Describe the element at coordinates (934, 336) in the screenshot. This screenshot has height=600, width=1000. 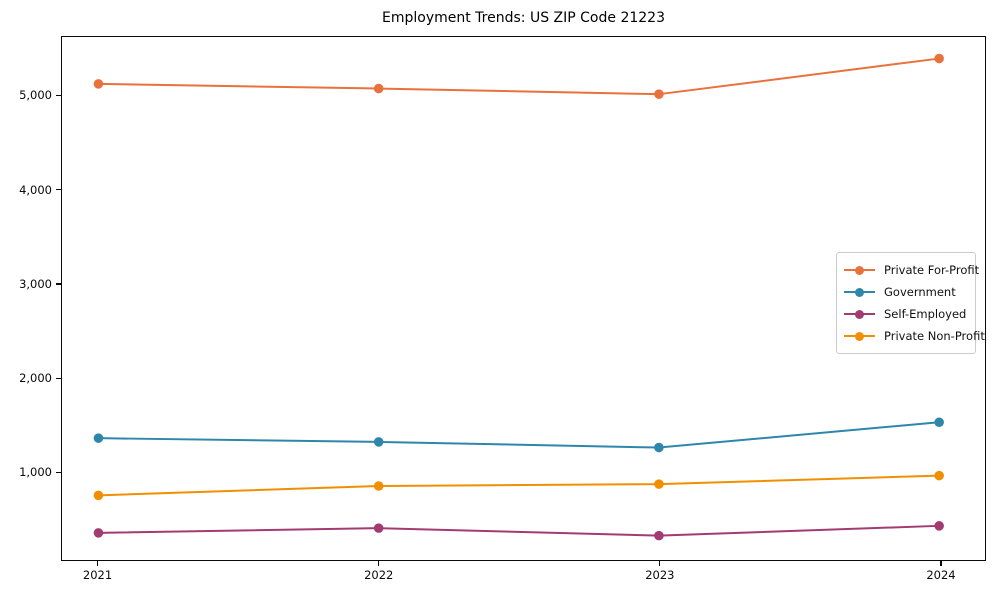
I see `legend-label: Private Non-Profit` at that location.